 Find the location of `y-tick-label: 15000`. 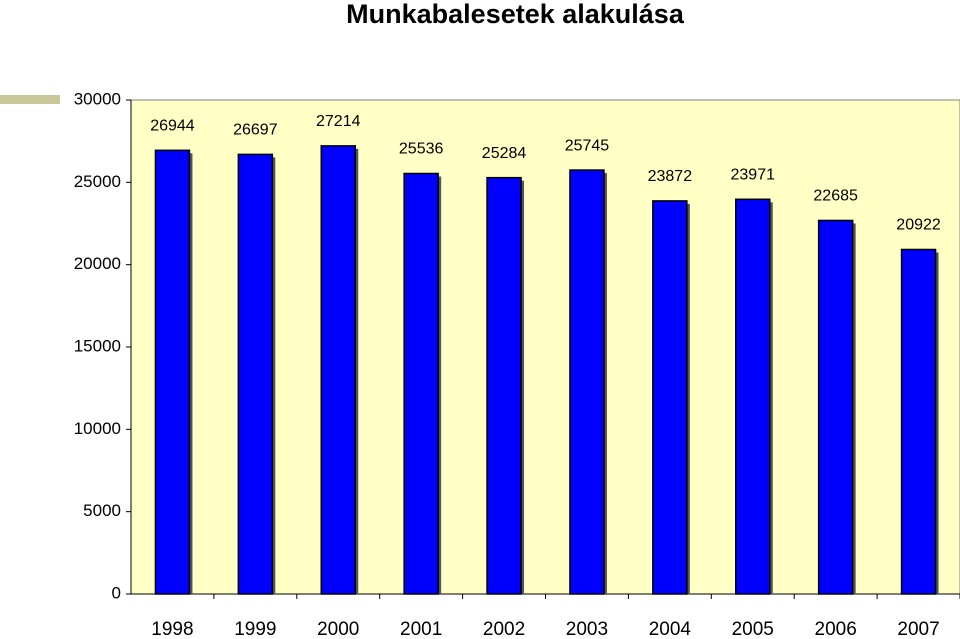

y-tick-label: 15000 is located at coordinates (97, 345).